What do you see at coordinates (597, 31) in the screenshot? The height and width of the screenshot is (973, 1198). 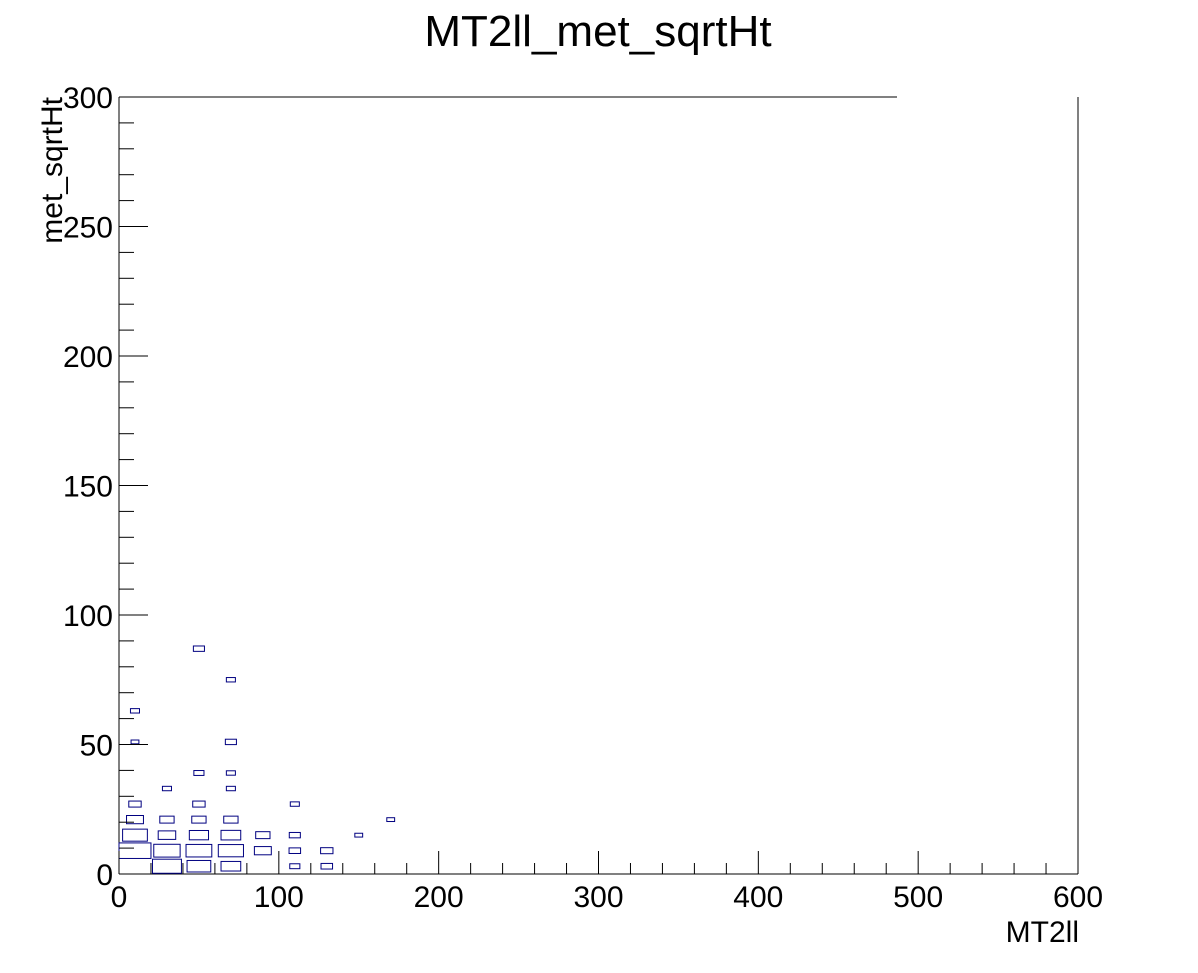 I see `chart-title: MT2ll_met_sqrtHt` at bounding box center [597, 31].